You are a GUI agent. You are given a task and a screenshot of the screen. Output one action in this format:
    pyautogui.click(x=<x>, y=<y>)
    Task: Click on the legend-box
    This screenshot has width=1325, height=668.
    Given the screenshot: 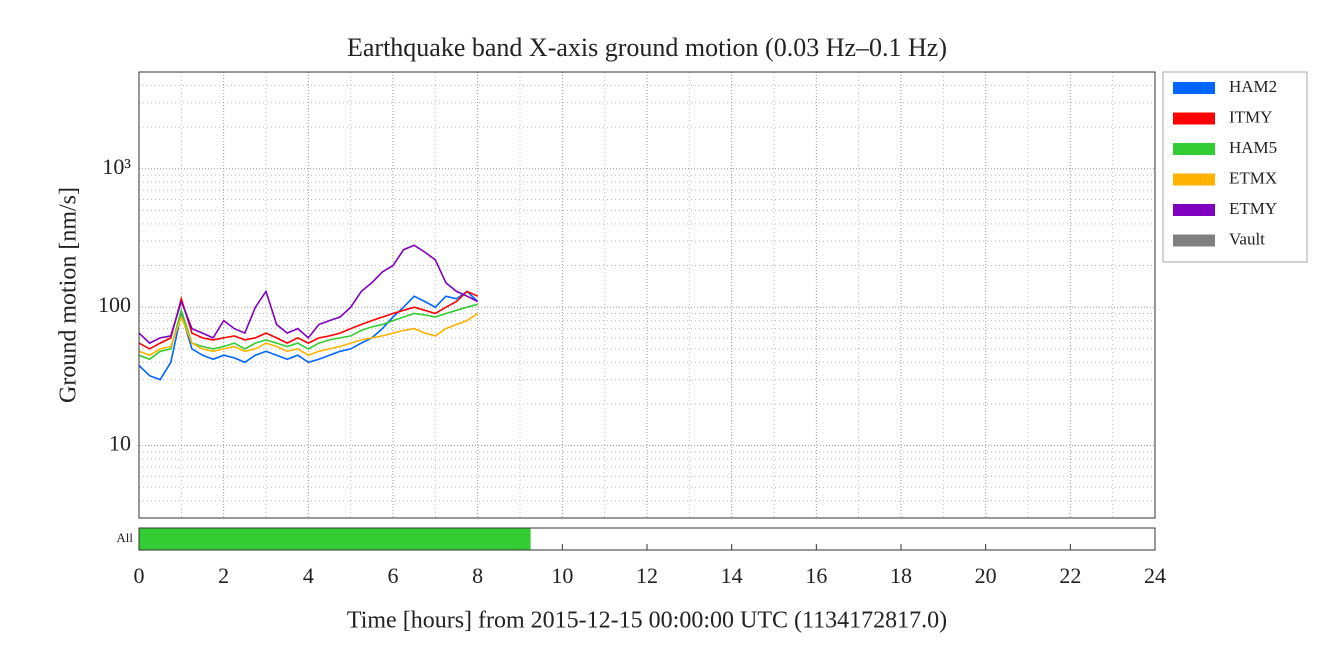 What is the action you would take?
    pyautogui.click(x=1235, y=167)
    